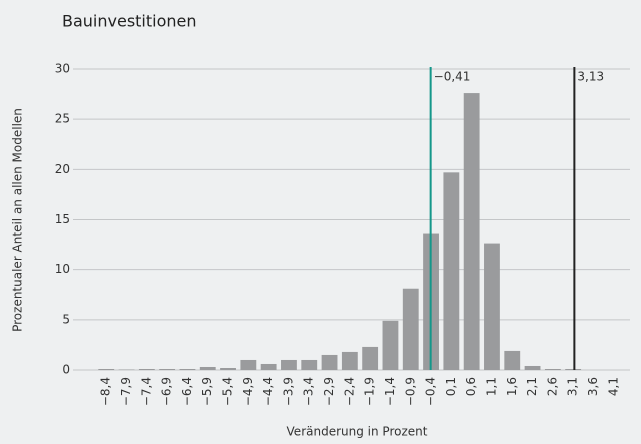 This screenshot has width=641, height=444. What do you see at coordinates (593, 386) in the screenshot?
I see `x-tick-label: 3,6` at bounding box center [593, 386].